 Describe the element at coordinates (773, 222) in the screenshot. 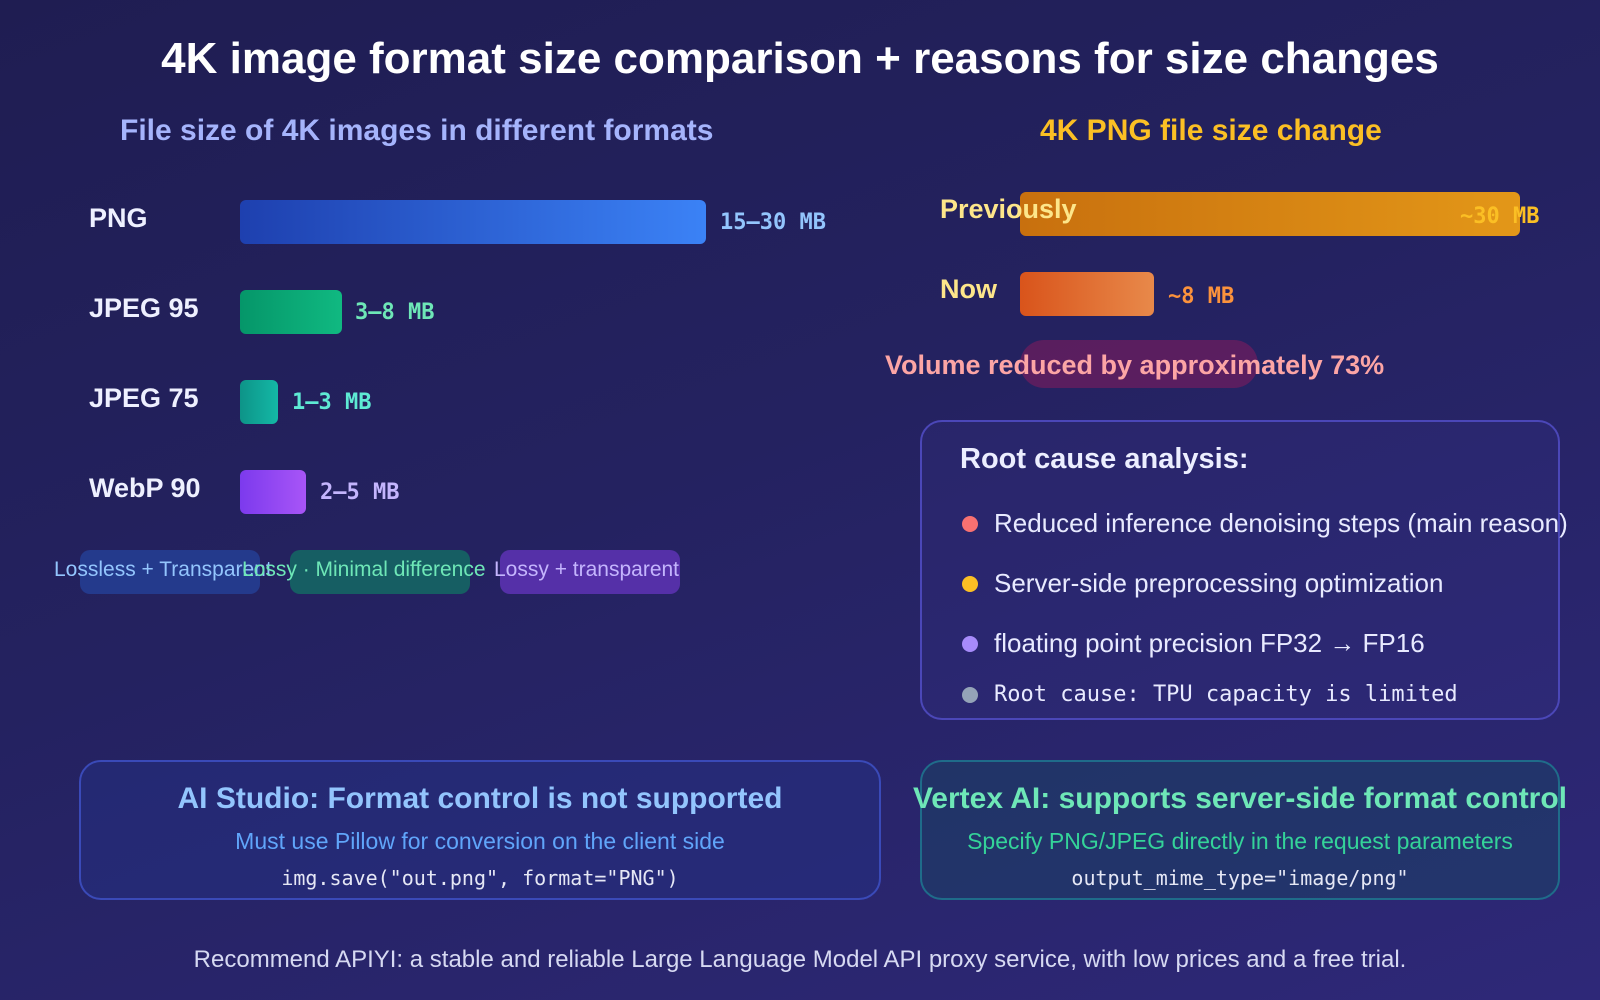

I see `value-png: 15–30 MB` at that location.